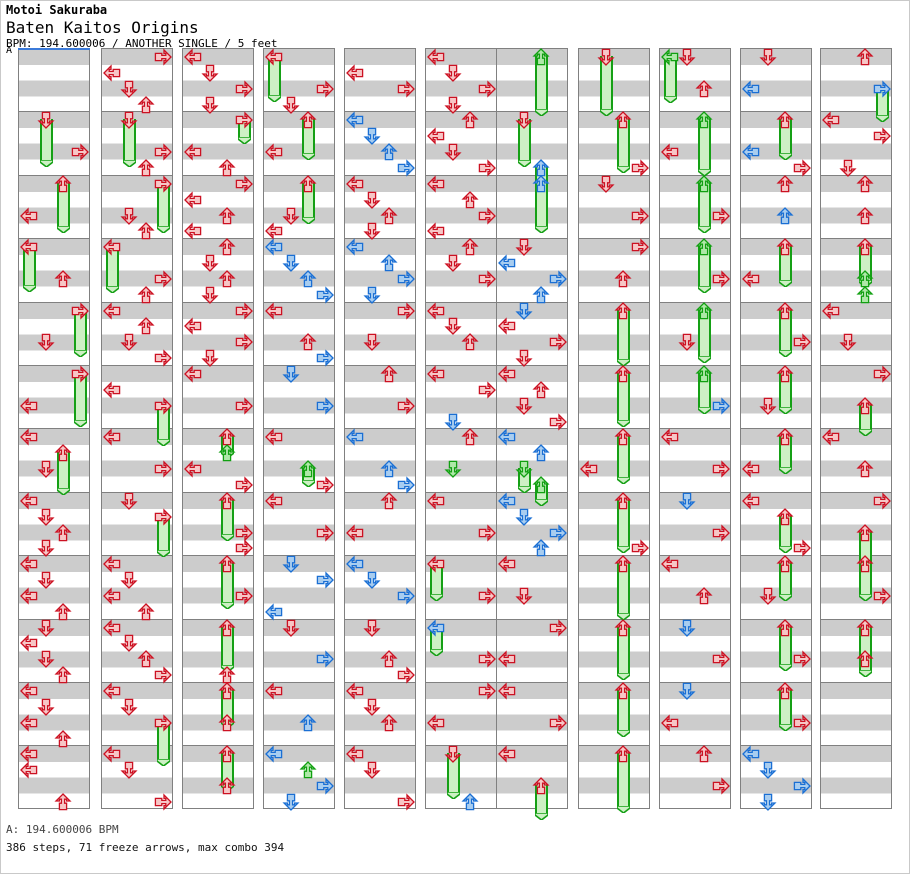 The image size is (912, 876). Describe the element at coordinates (541, 816) in the screenshot. I see `freeze-arrow-tail` at that location.